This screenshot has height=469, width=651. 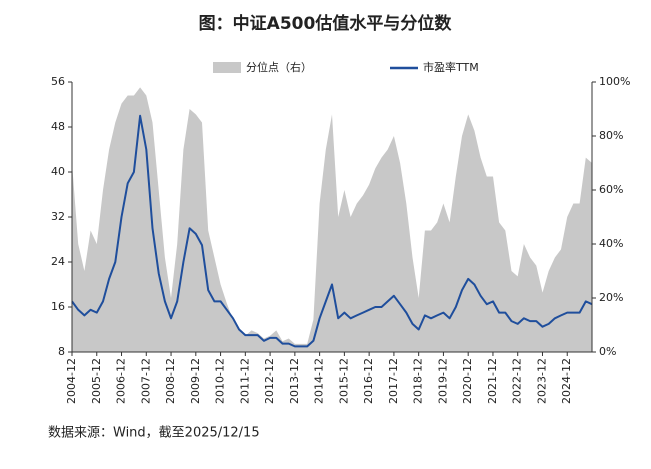 What do you see at coordinates (220, 381) in the screenshot?
I see `x-tick-label: 2010-12` at bounding box center [220, 381].